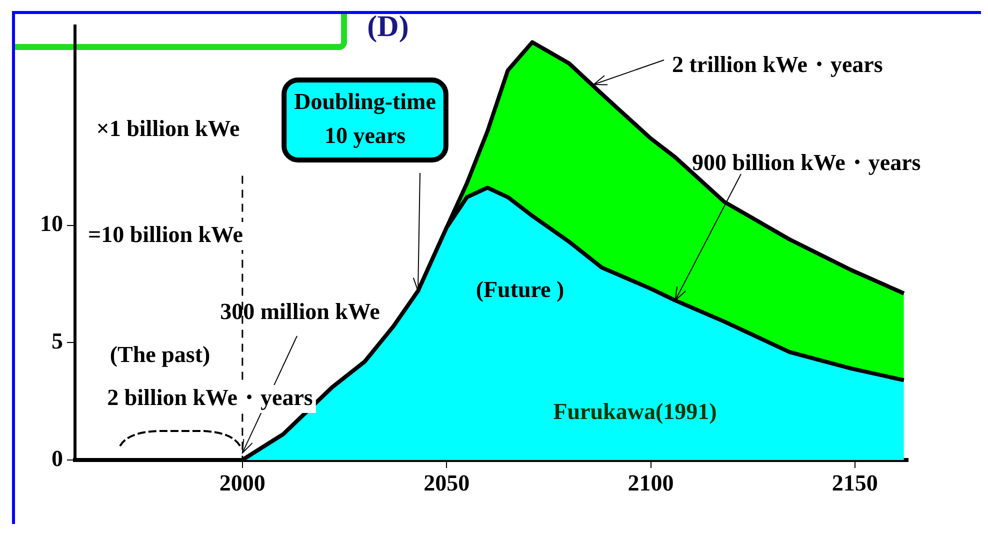  Describe the element at coordinates (165, 234) in the screenshot. I see `annotation: =10 billion kWe` at that location.